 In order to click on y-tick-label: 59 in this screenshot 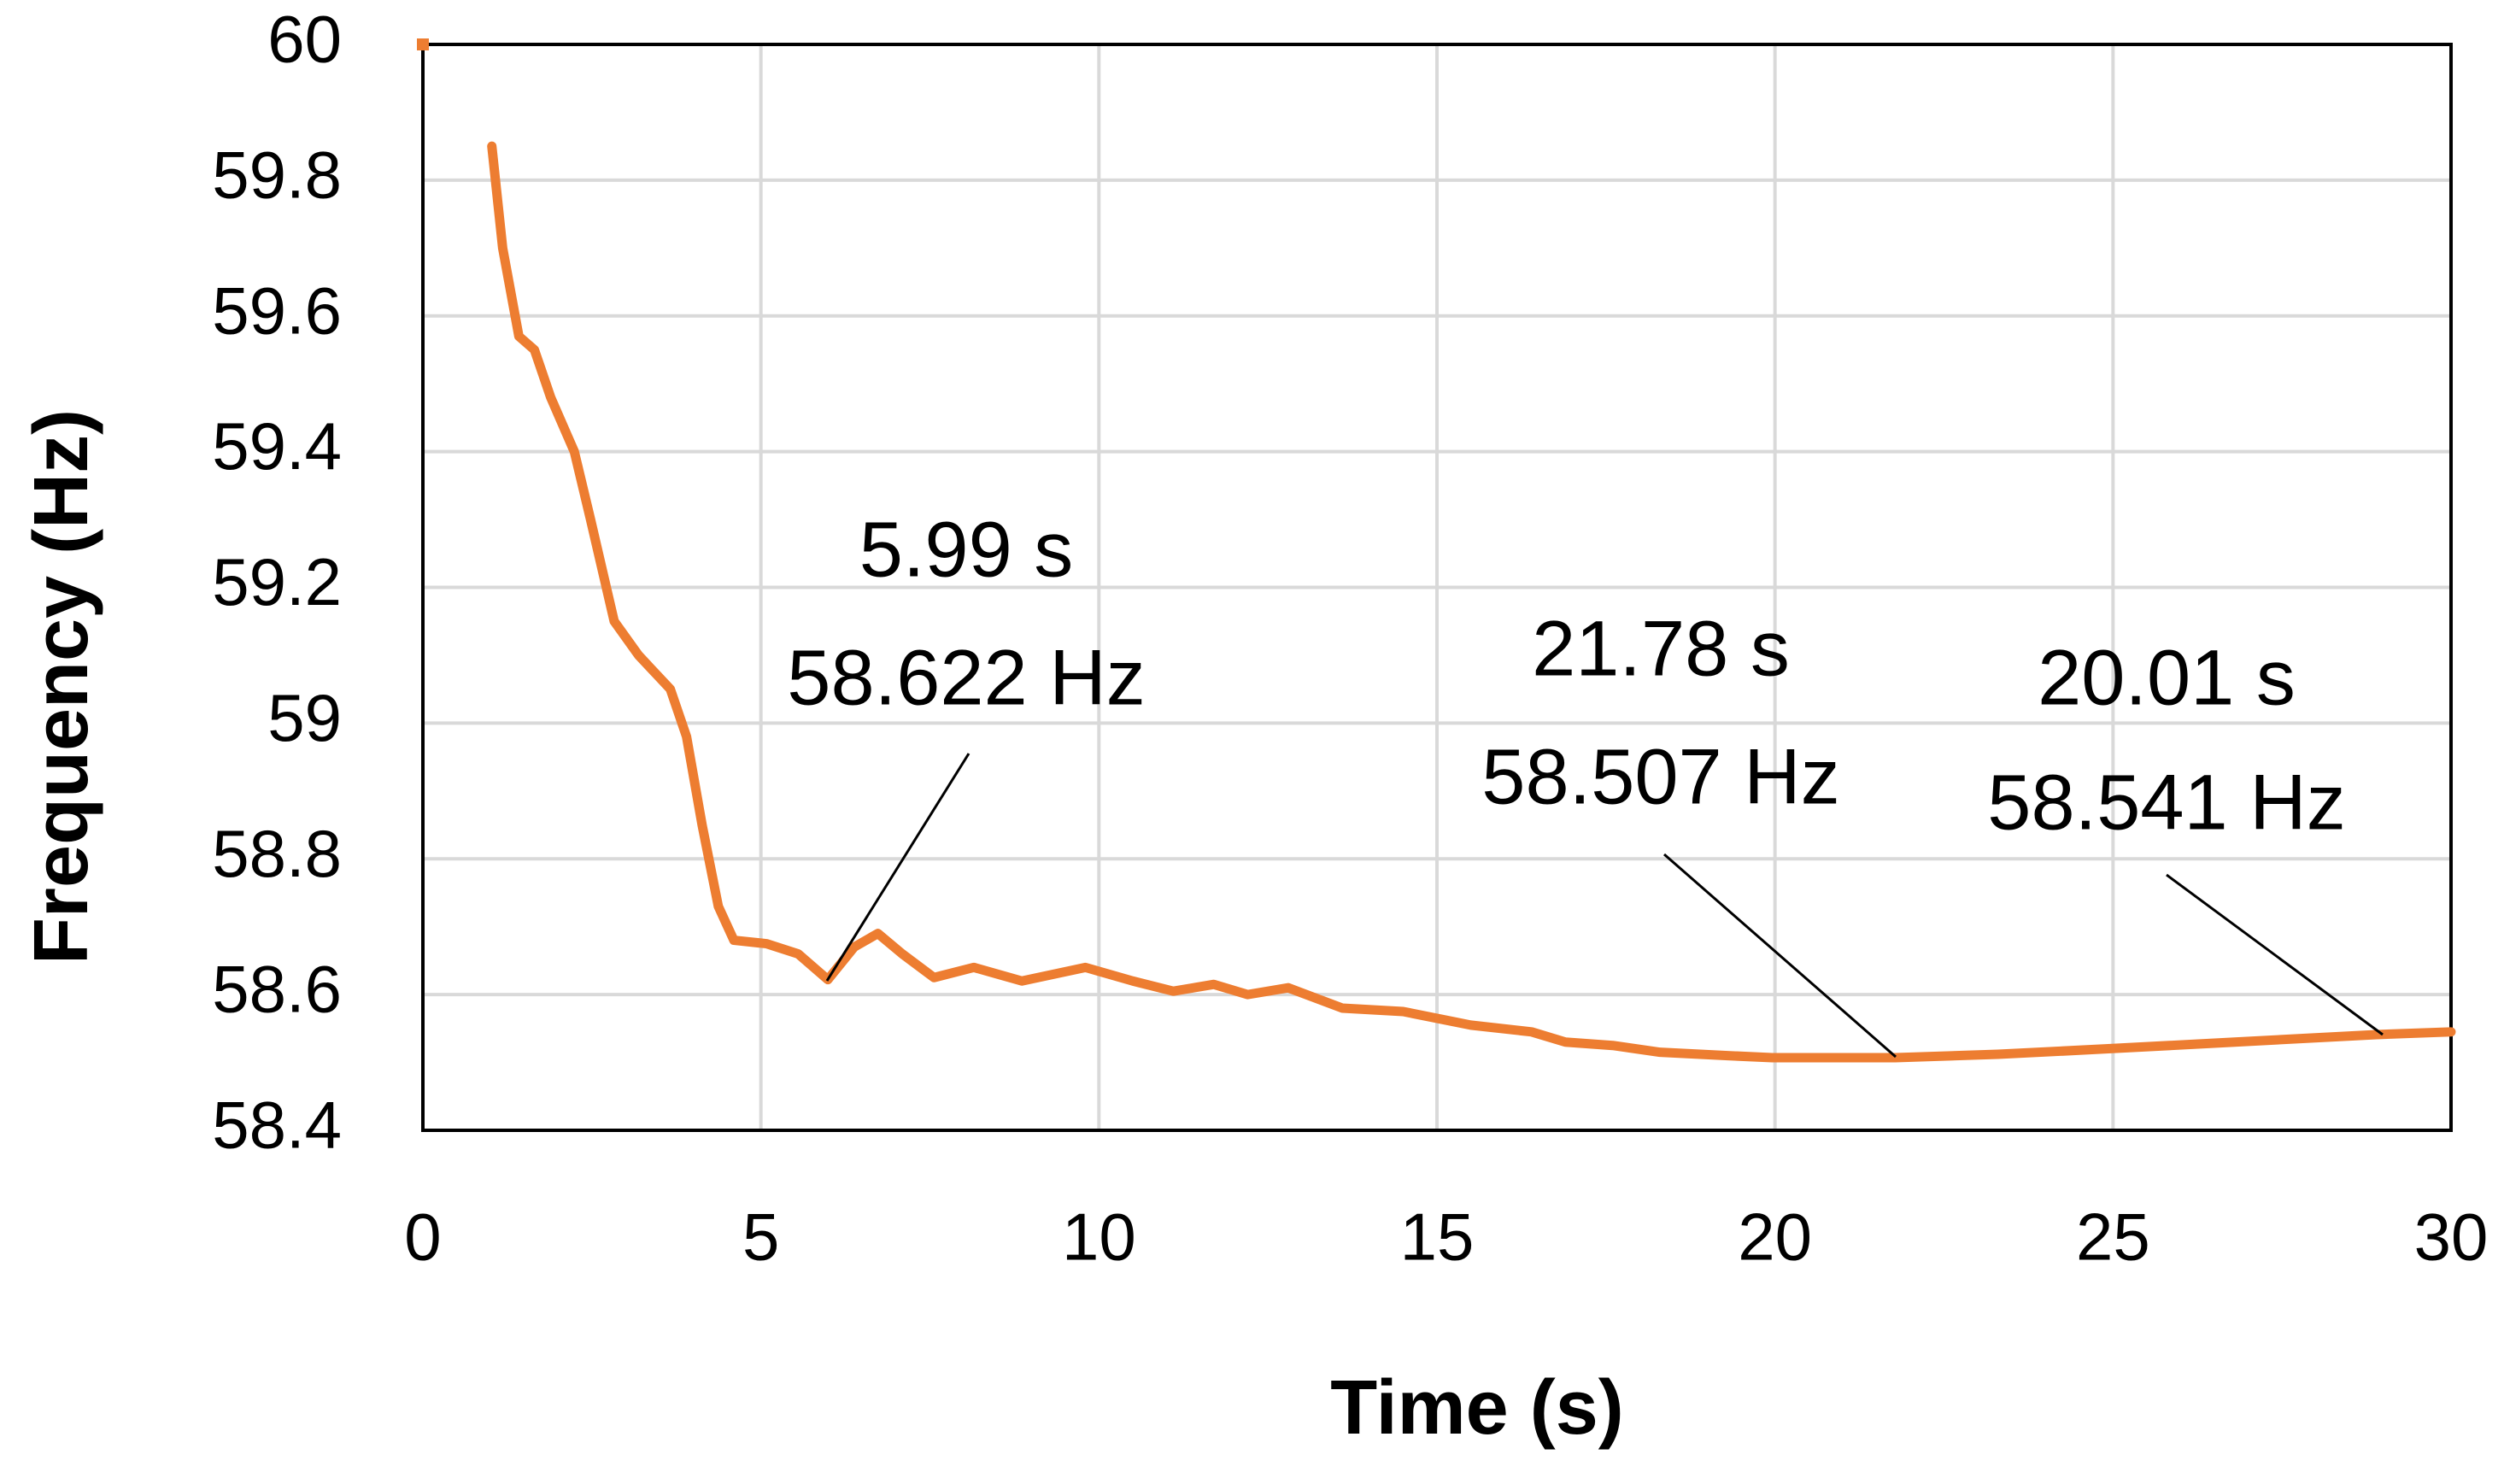, I will do `click(304, 717)`.